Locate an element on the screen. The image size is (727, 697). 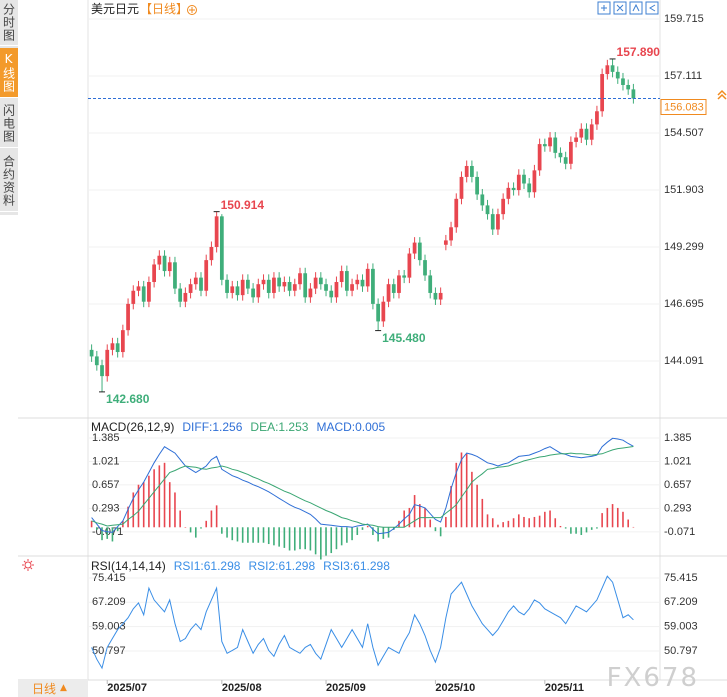
sidebar-tab: 闪电图 is located at coordinates (9, 124).